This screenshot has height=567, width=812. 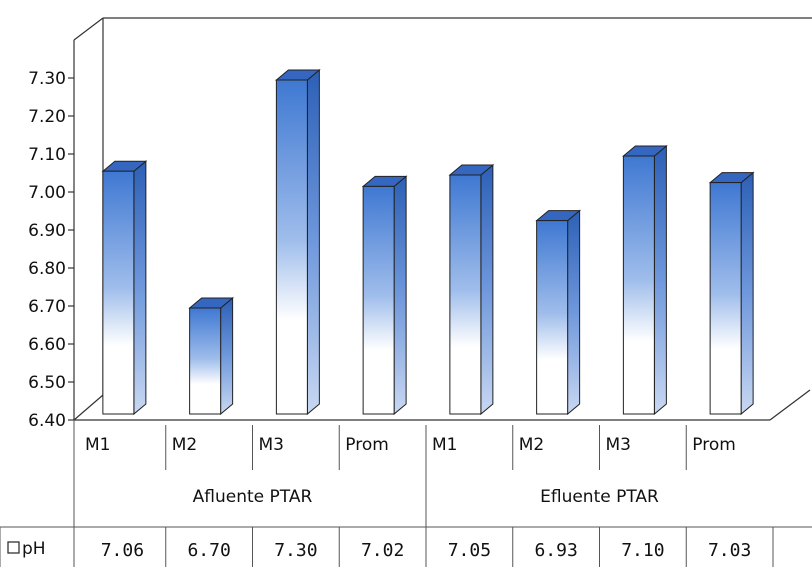 What do you see at coordinates (51, 250) in the screenshot?
I see `y-axis-ticks: 6.40 6.50 6.60 6.70 6.80 6.90 7.00 7.10 7.20 7.30` at bounding box center [51, 250].